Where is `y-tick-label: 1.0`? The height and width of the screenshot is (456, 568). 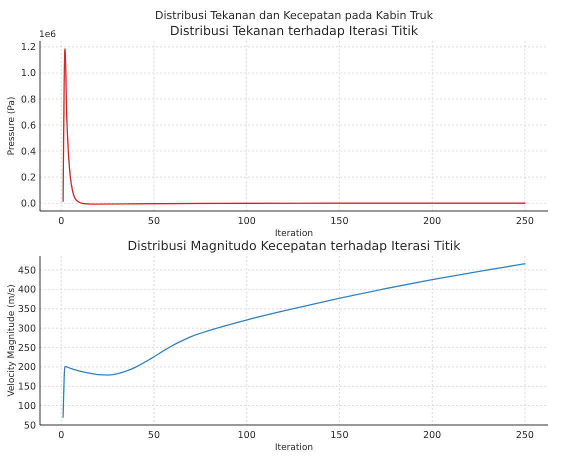
y-tick-label: 1.0 is located at coordinates (28, 74).